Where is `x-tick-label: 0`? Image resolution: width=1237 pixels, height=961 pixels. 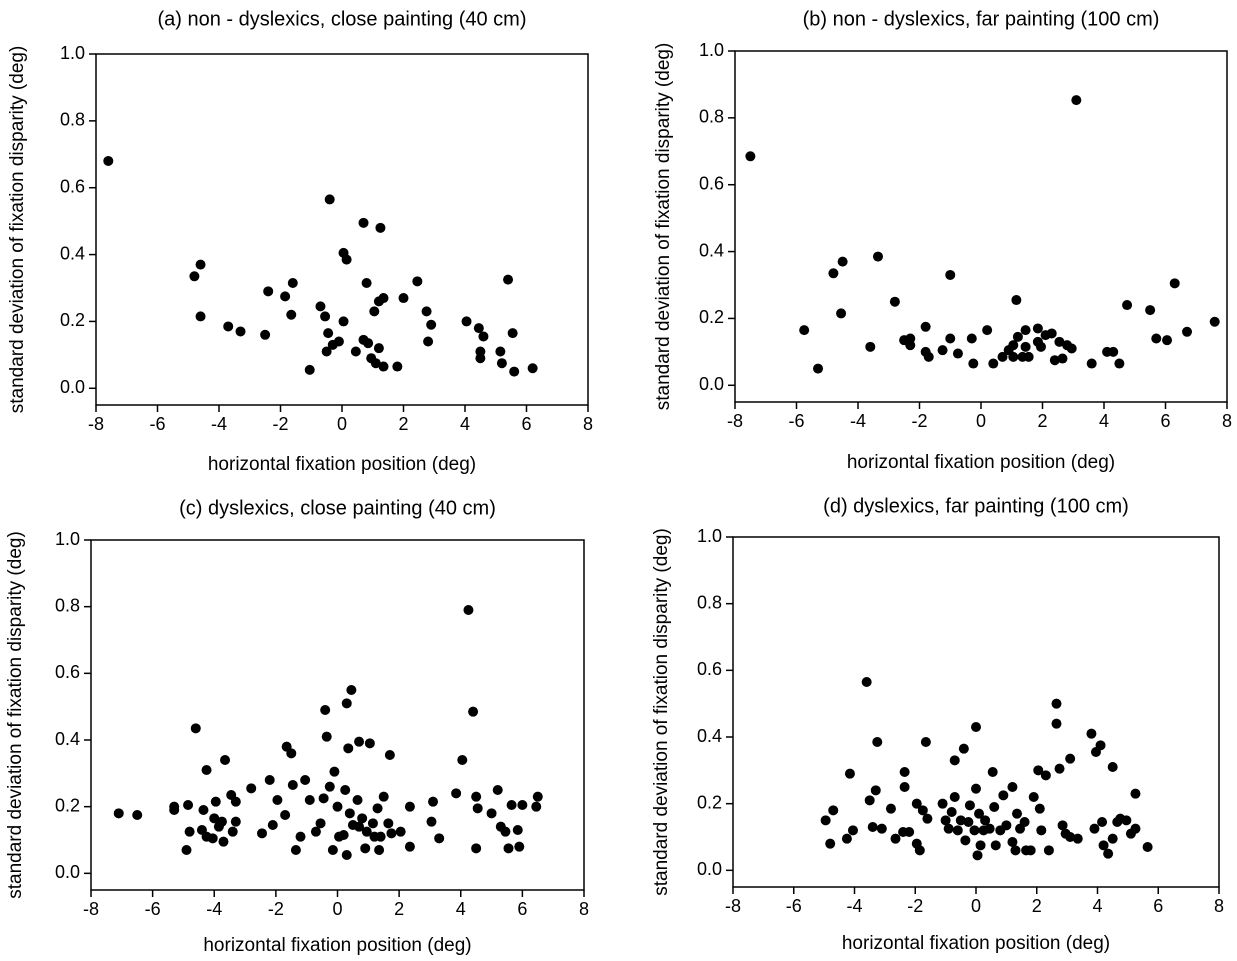 x-tick-label: 0 is located at coordinates (976, 906).